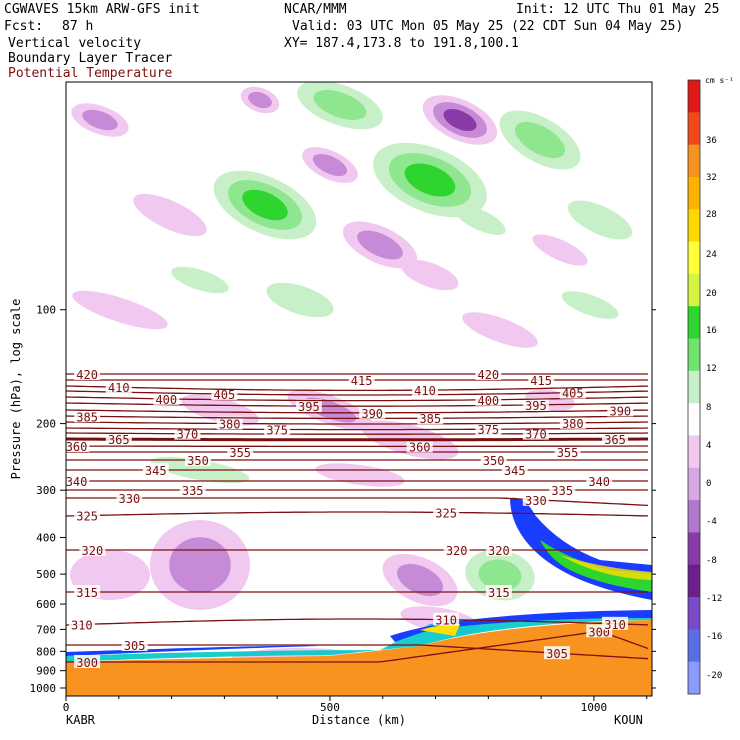 The image size is (740, 740). I want to click on init-time: Init: 12 UTC Thu 01 May 25, so click(618, 9).